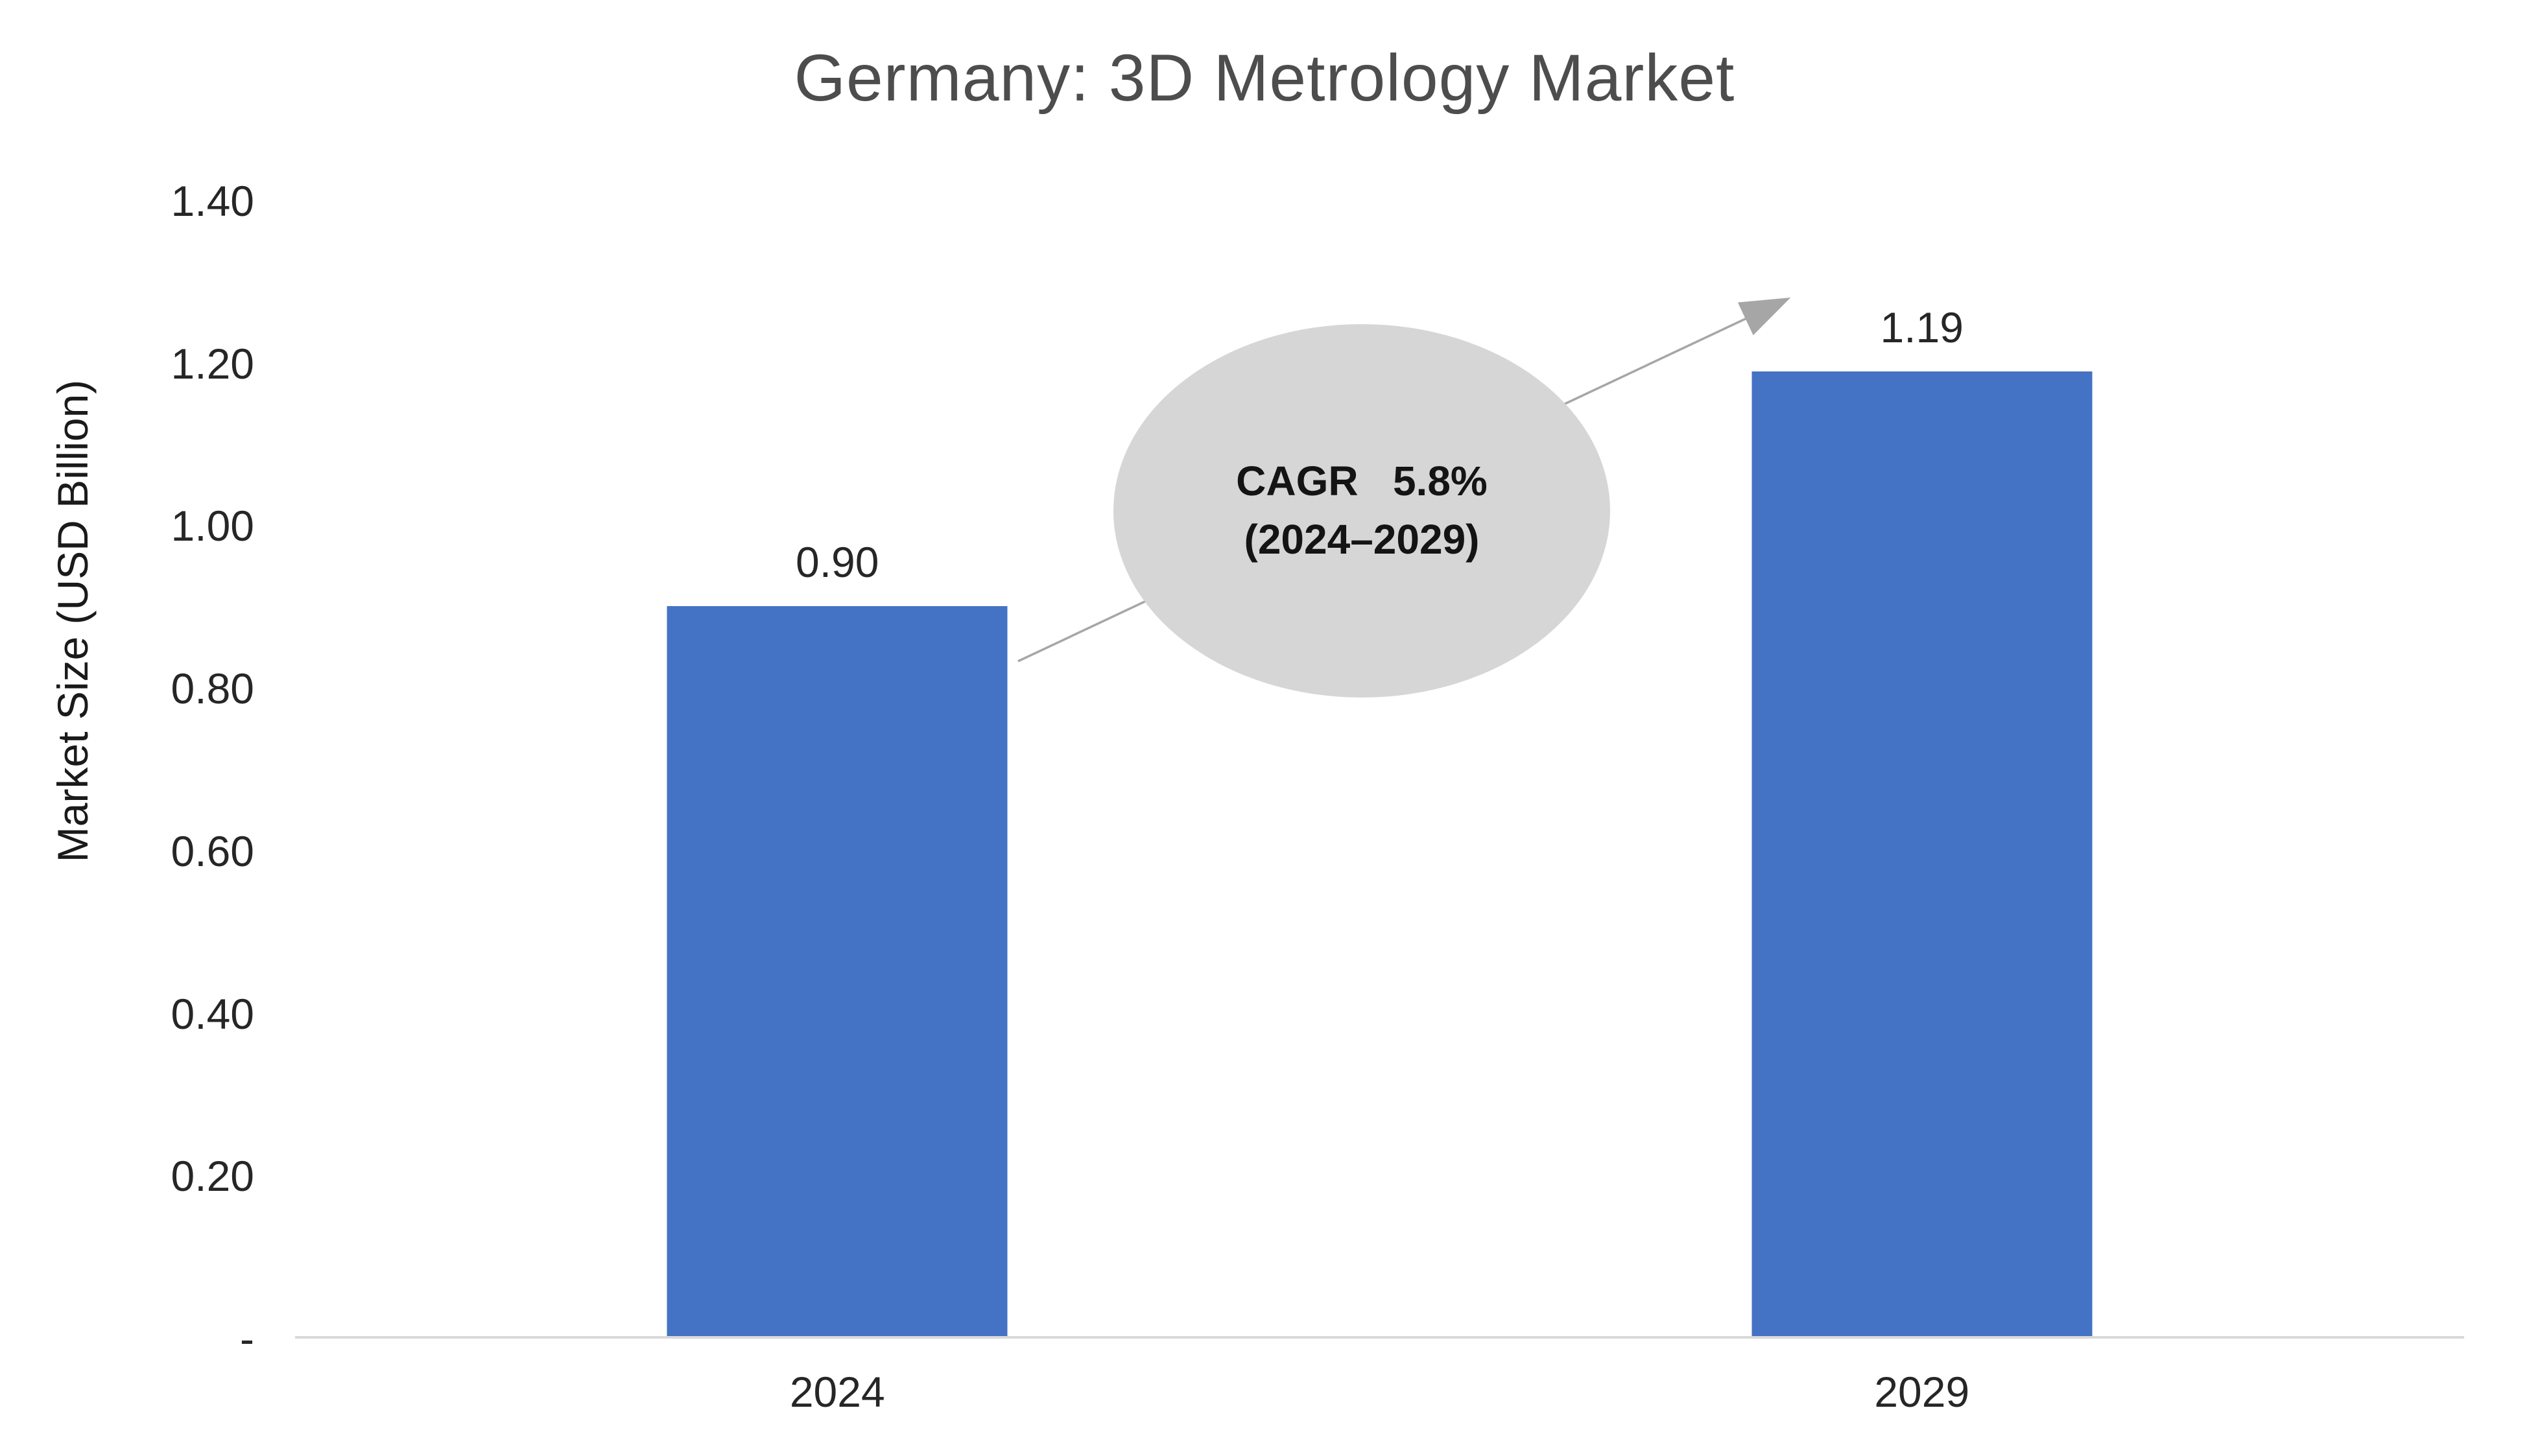 The width and height of the screenshot is (2529, 1456). Describe the element at coordinates (212, 689) in the screenshot. I see `y-tick-label: 0.80` at that location.